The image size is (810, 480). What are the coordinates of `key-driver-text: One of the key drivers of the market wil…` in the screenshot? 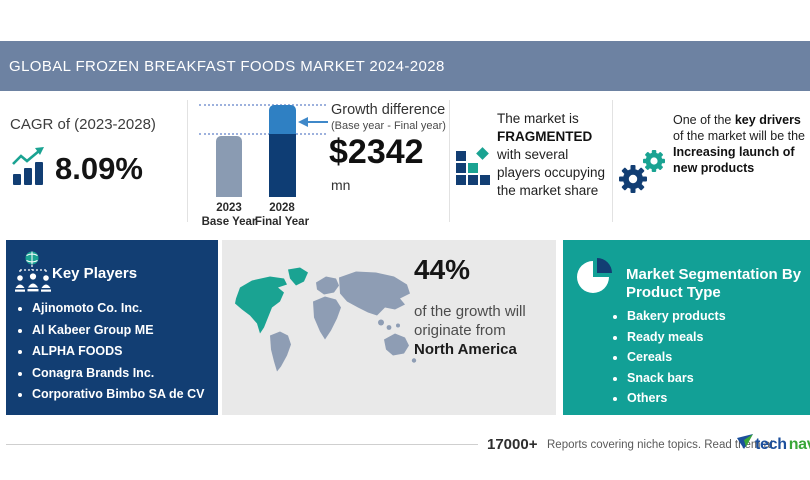 It's located at (739, 144).